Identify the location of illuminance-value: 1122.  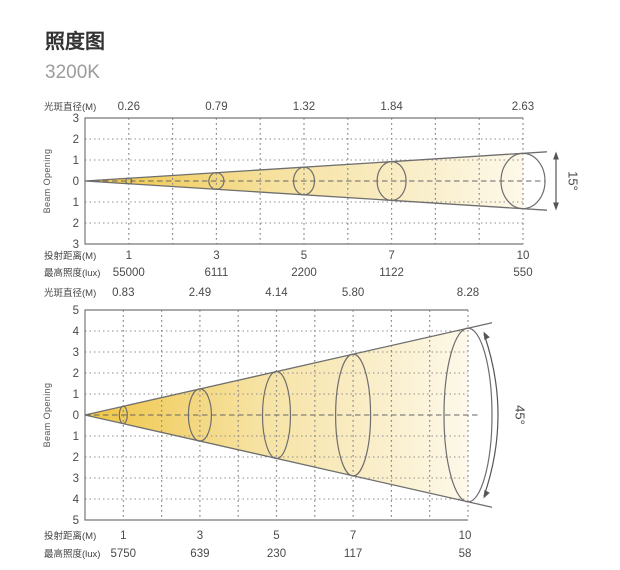
(391, 273).